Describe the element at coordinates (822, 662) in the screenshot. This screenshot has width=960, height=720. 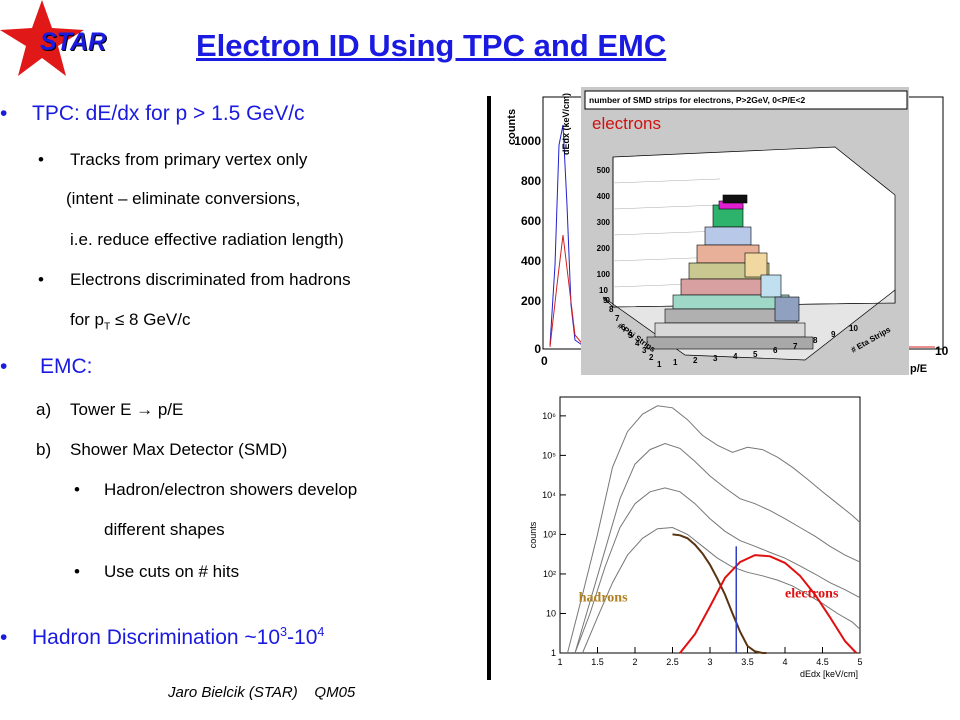
I see `x-tick-label: 4.5` at that location.